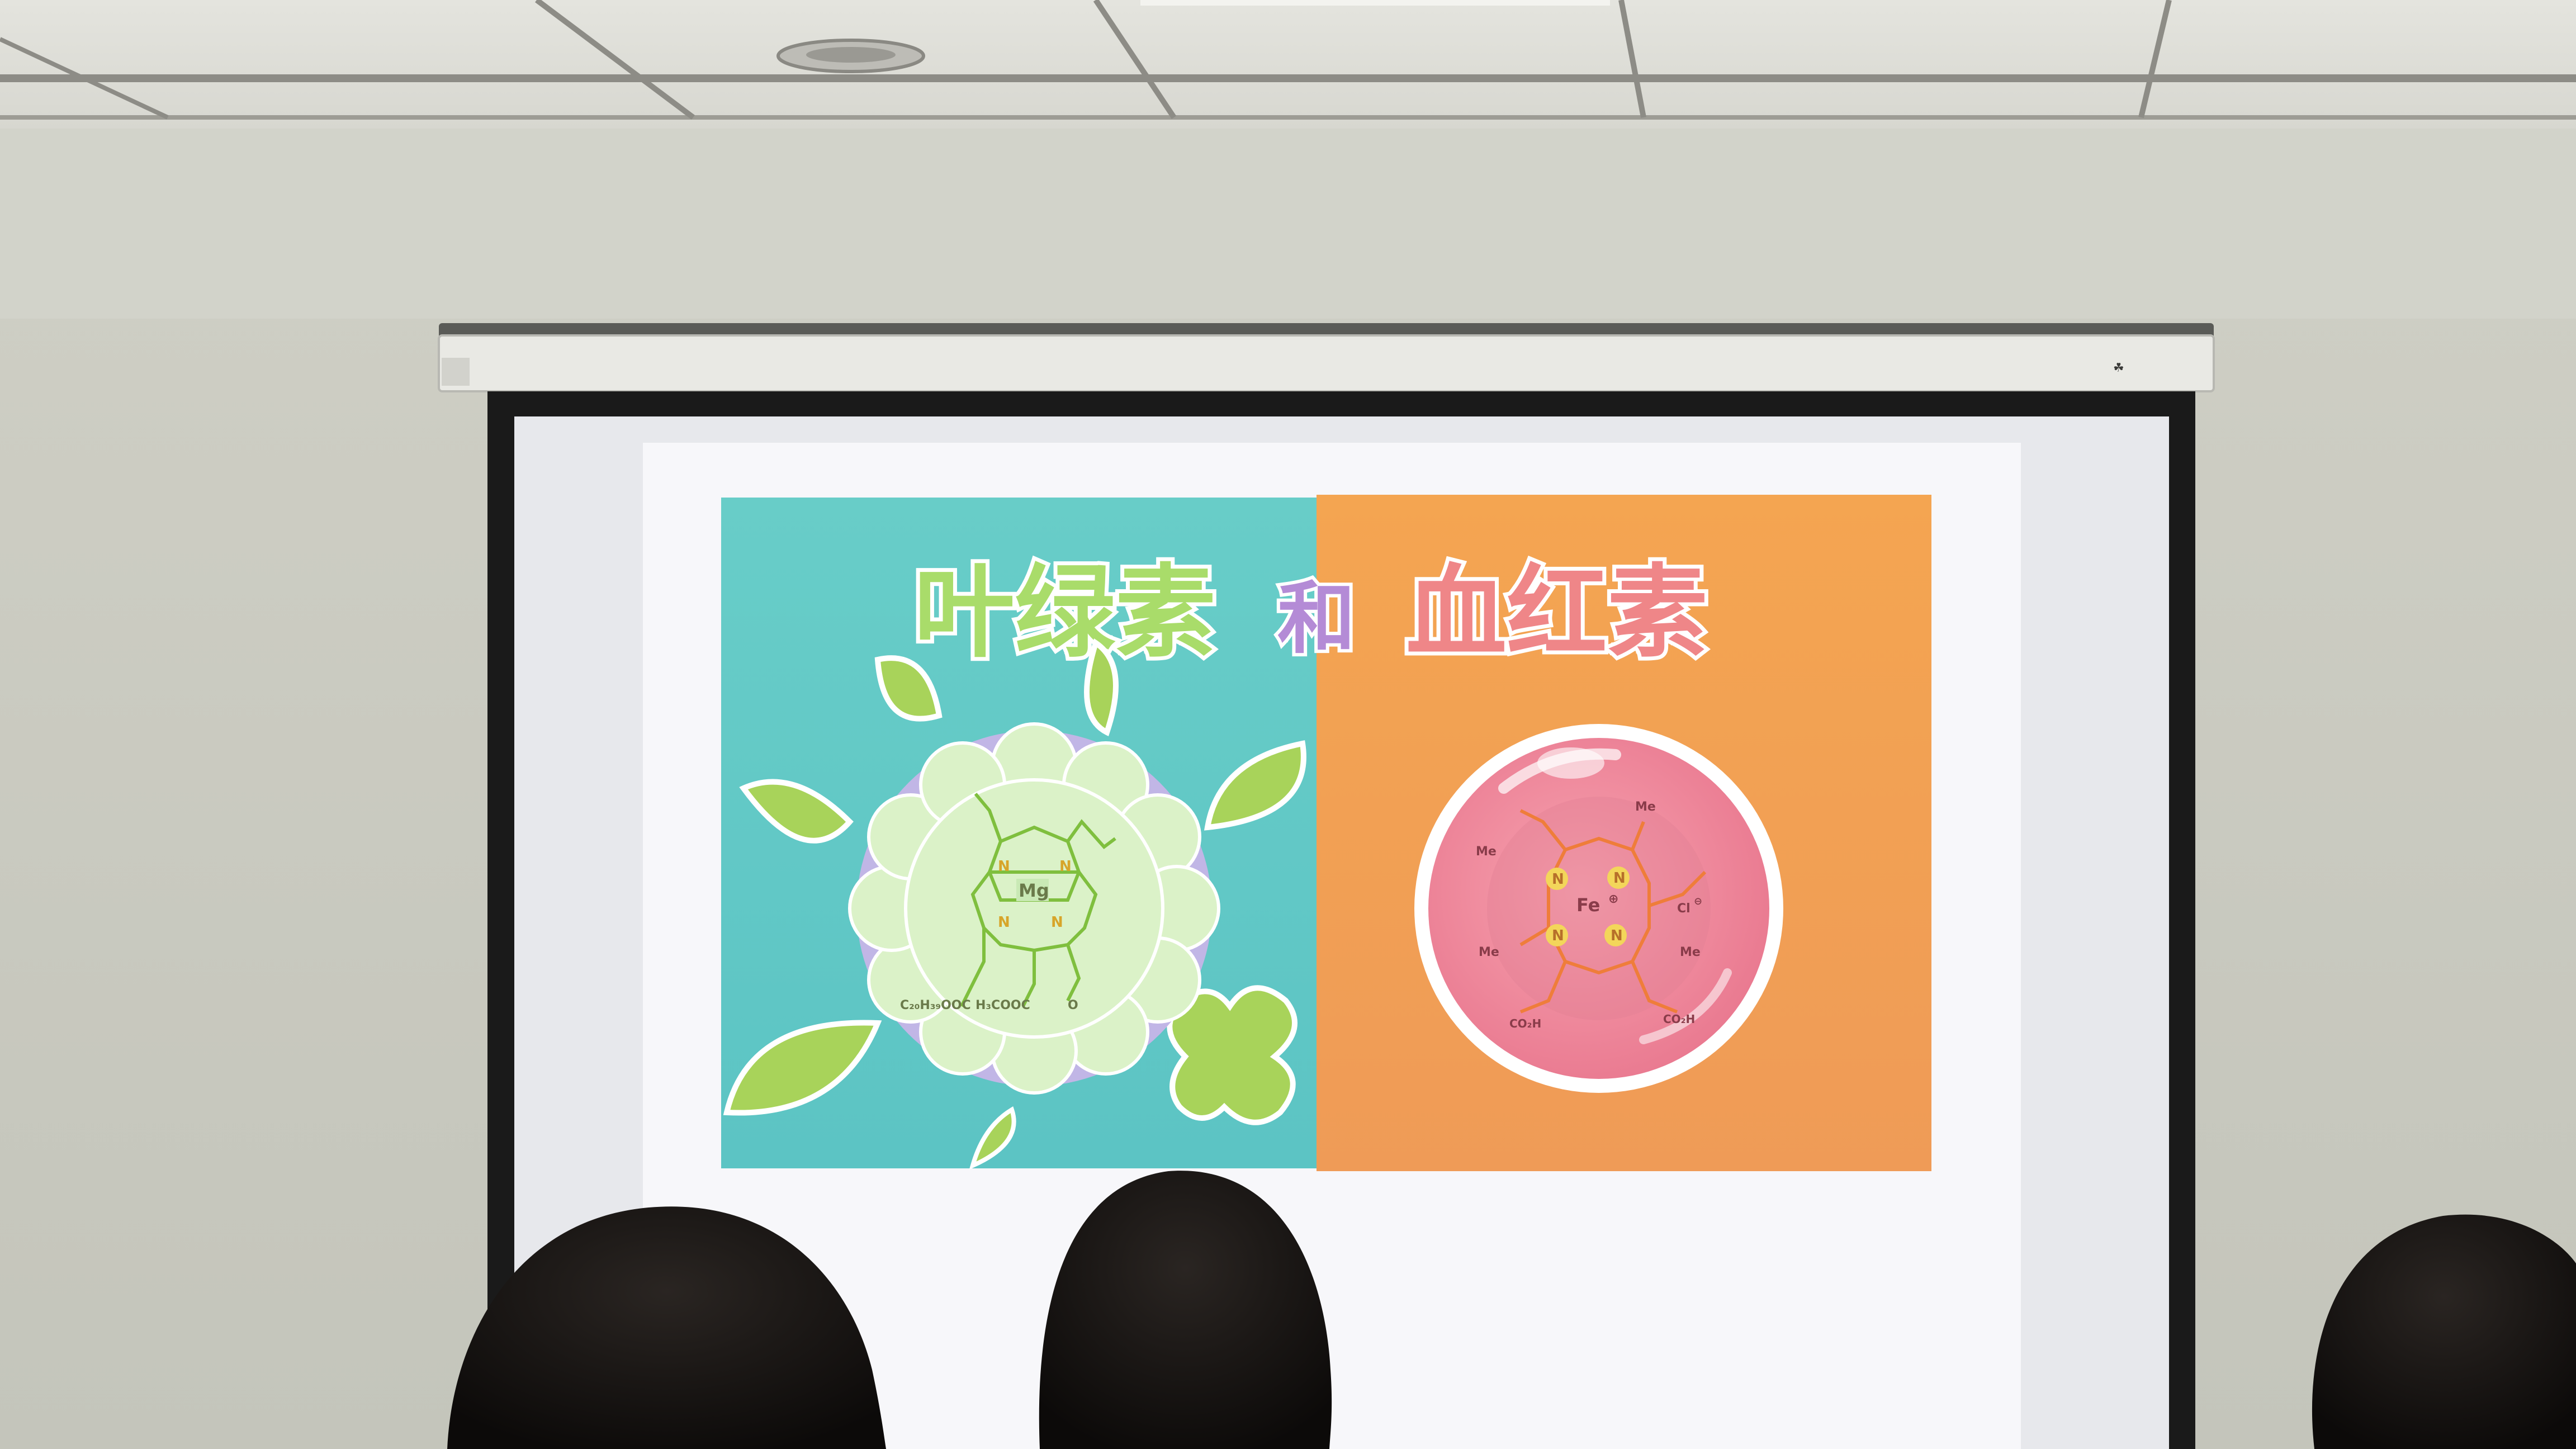 The image size is (2576, 1449). I want to click on slide-title: 叶绿素 和 血红素, so click(1311, 613).